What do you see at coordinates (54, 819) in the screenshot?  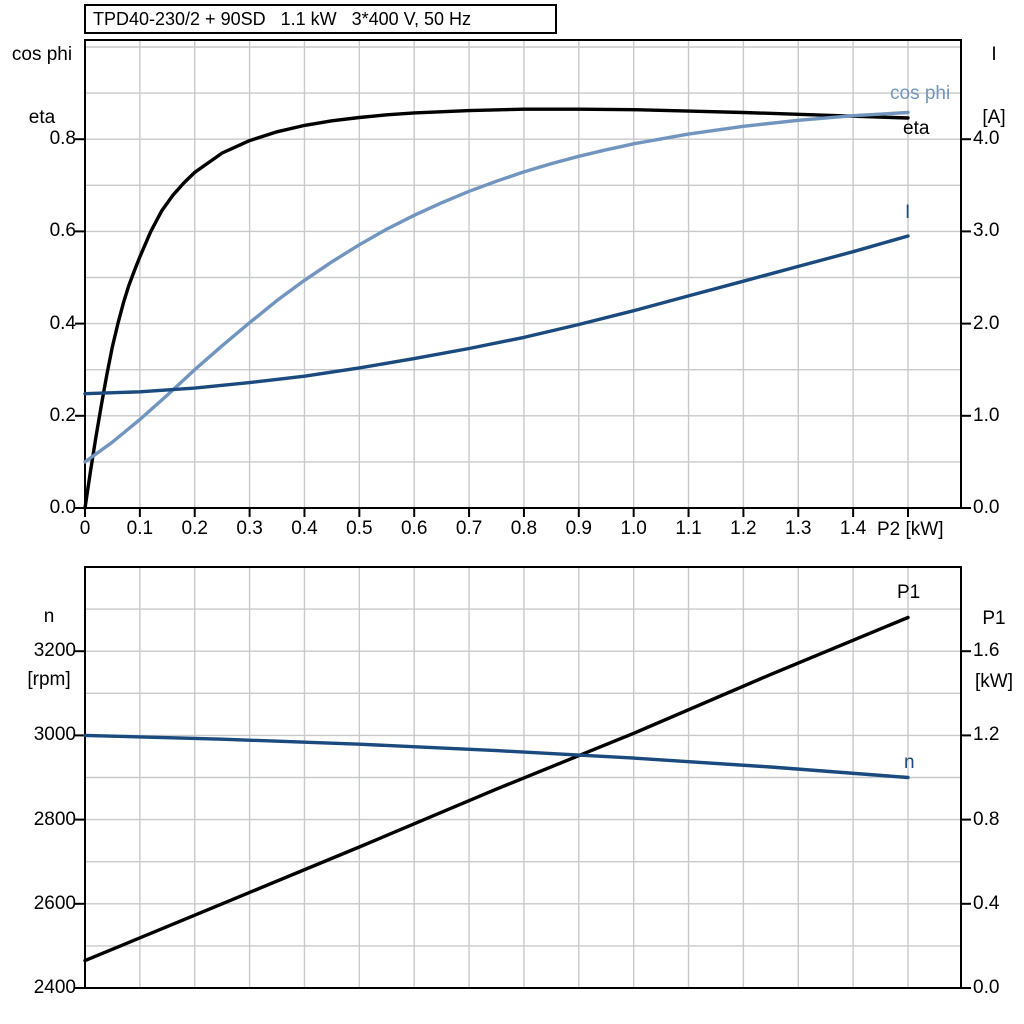 I see `left-axis-tick-label: 2800` at bounding box center [54, 819].